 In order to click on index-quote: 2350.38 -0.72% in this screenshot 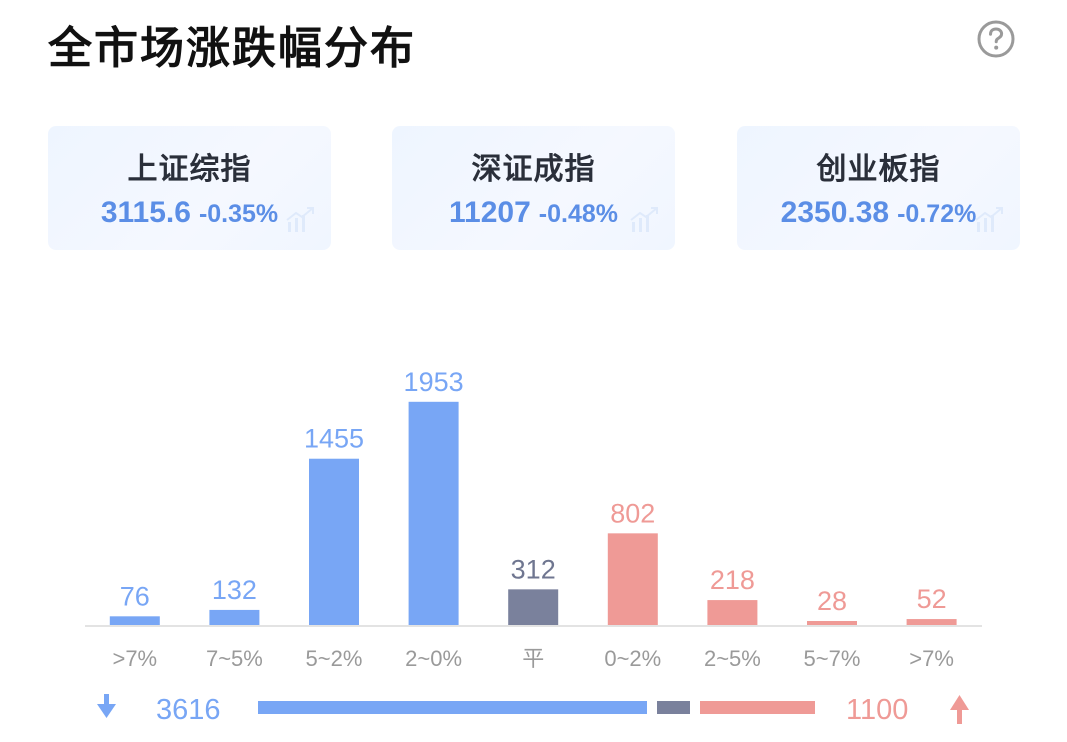, I will do `click(878, 213)`.